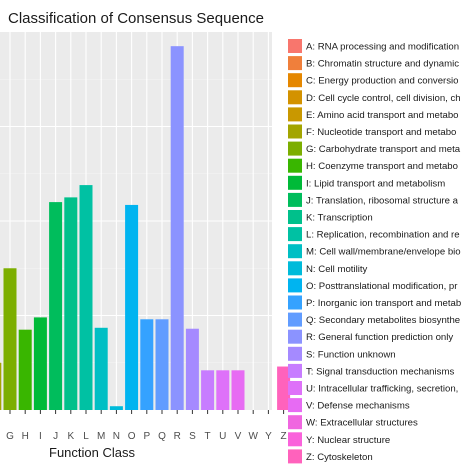 The image size is (474, 474). Describe the element at coordinates (382, 389) in the screenshot. I see `legend-label: U: Intracellular trafficking, secretion,` at that location.